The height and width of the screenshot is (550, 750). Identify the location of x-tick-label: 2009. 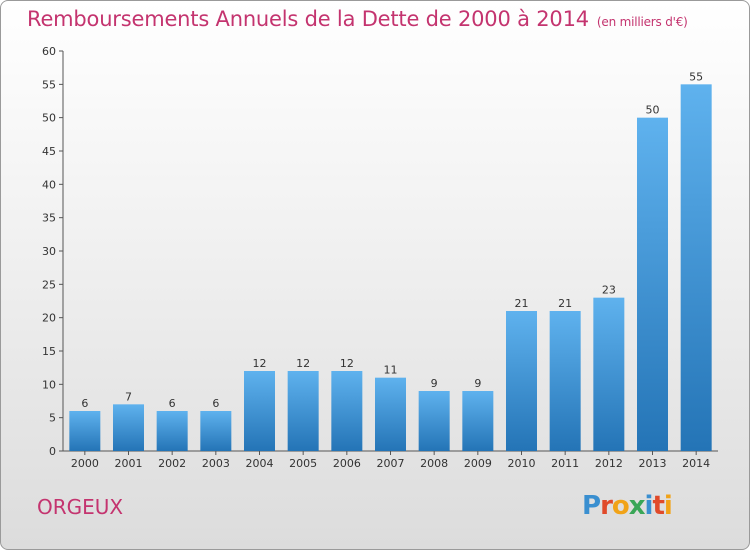
(478, 463).